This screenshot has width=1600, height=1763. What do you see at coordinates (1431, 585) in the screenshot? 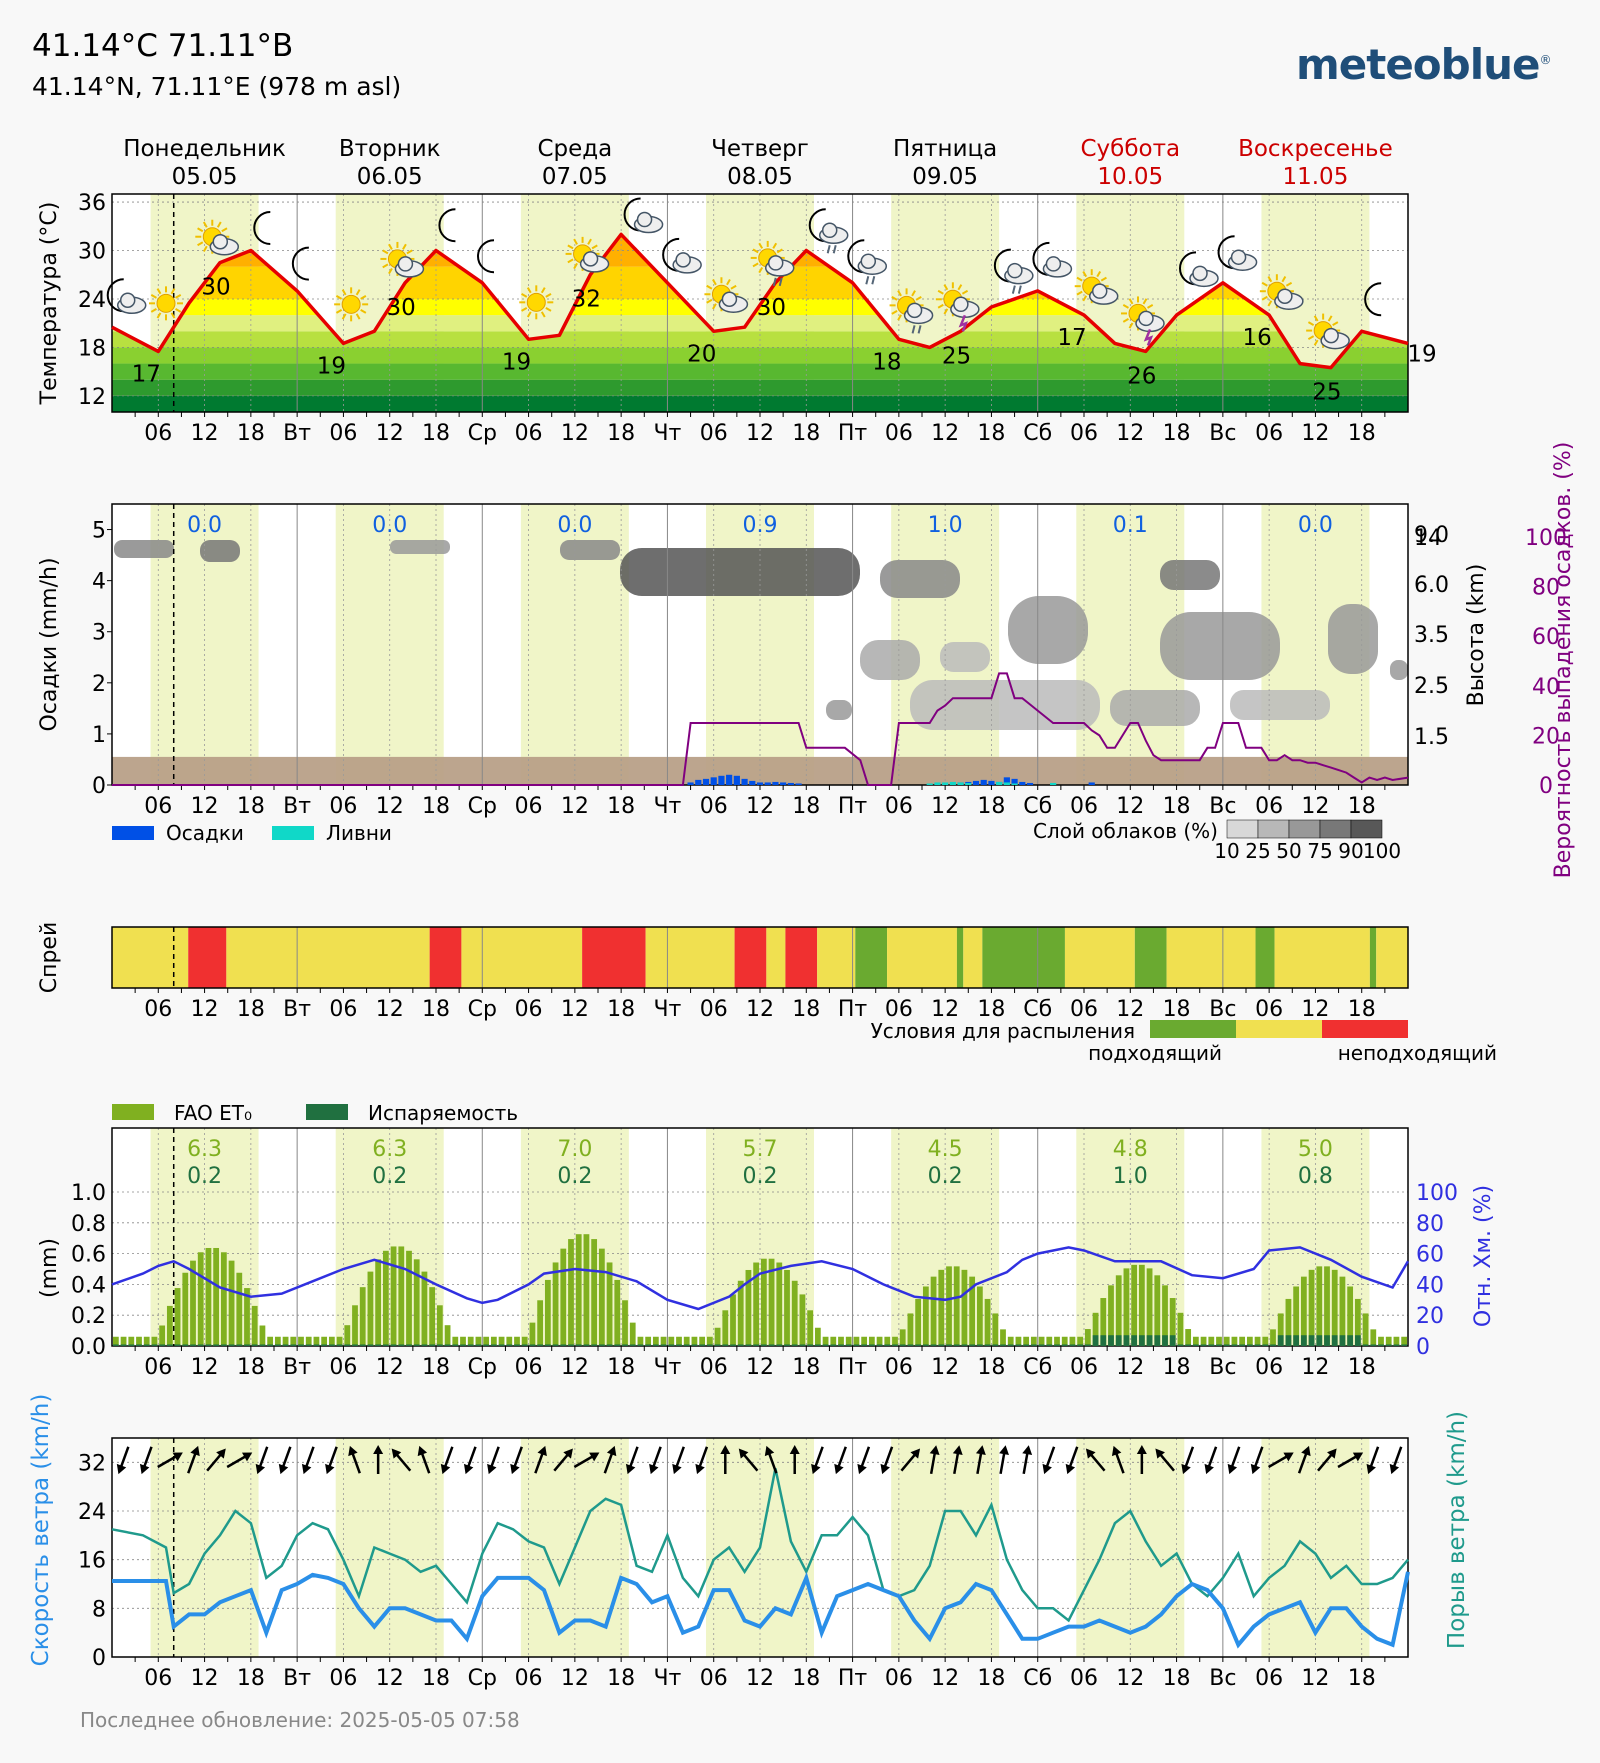
I see `height-y-tick: 6.0` at bounding box center [1431, 585].